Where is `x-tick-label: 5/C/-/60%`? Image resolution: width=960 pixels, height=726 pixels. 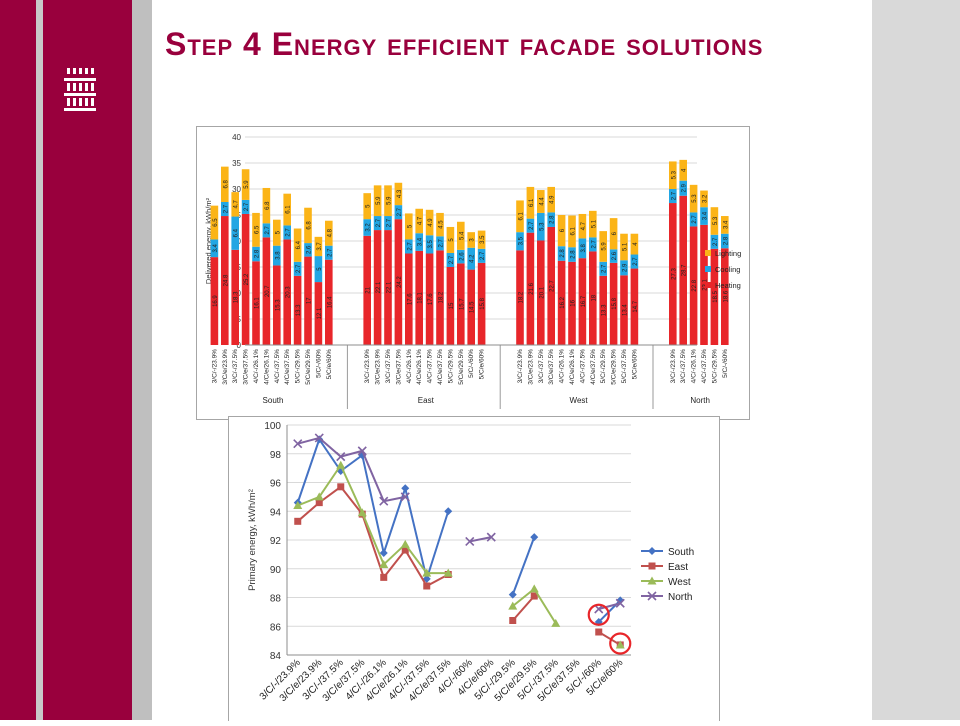
x-tick-label: 5/C/-/60% is located at coordinates (318, 363).